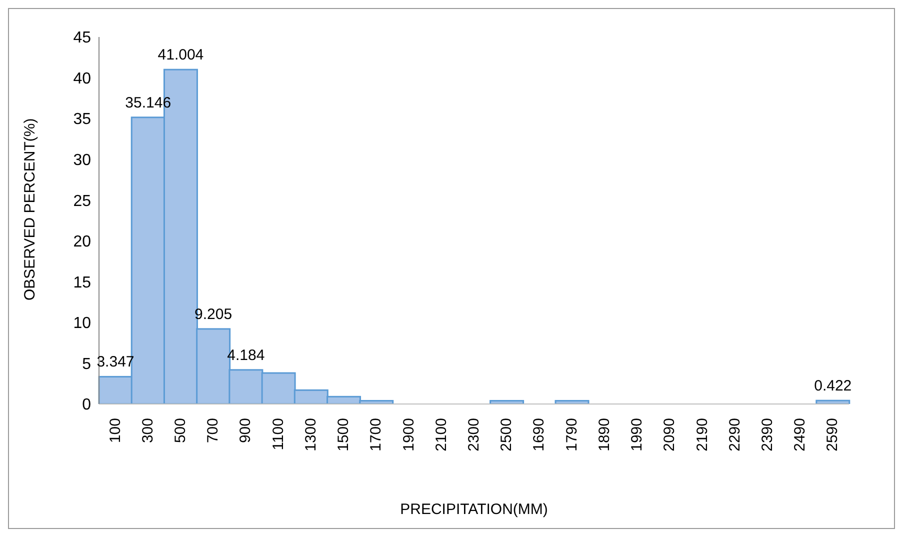  Describe the element at coordinates (735, 435) in the screenshot. I see `x-tick-label: 2290` at that location.